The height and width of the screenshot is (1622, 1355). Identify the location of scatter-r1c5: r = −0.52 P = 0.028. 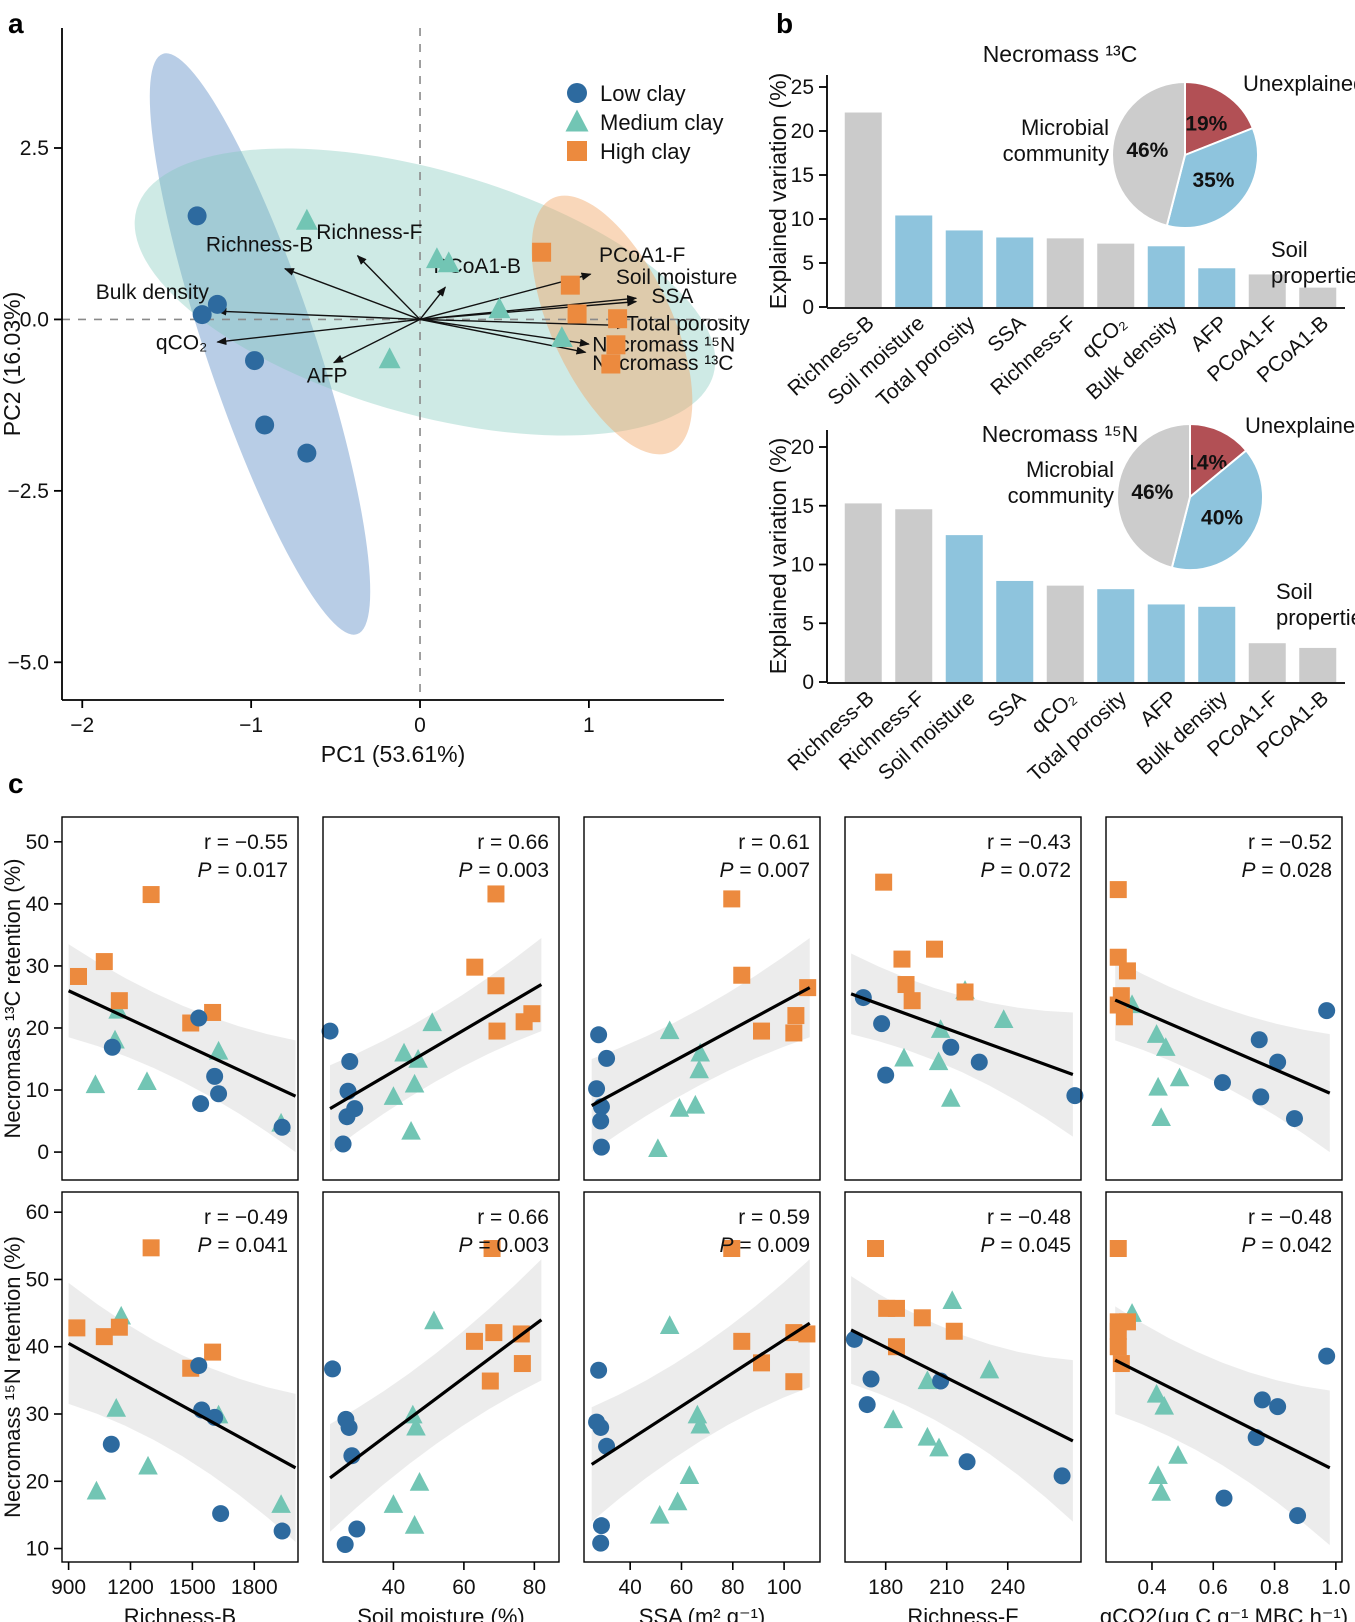
(1224, 998).